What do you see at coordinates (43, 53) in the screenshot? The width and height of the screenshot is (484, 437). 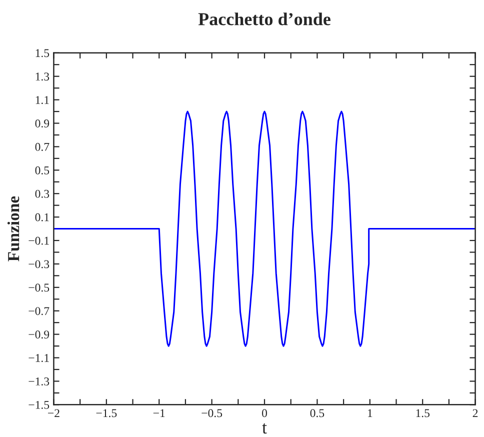 I see `y-tick-label: 1.5` at bounding box center [43, 53].